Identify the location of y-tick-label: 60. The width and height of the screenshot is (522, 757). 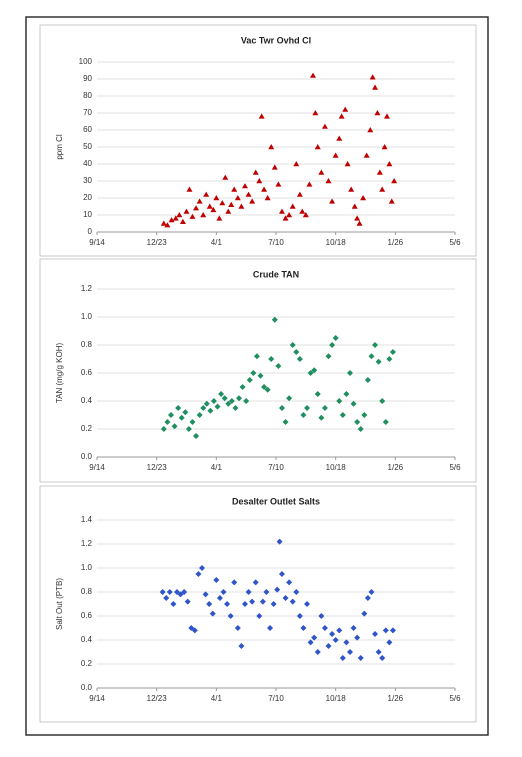
(87, 129).